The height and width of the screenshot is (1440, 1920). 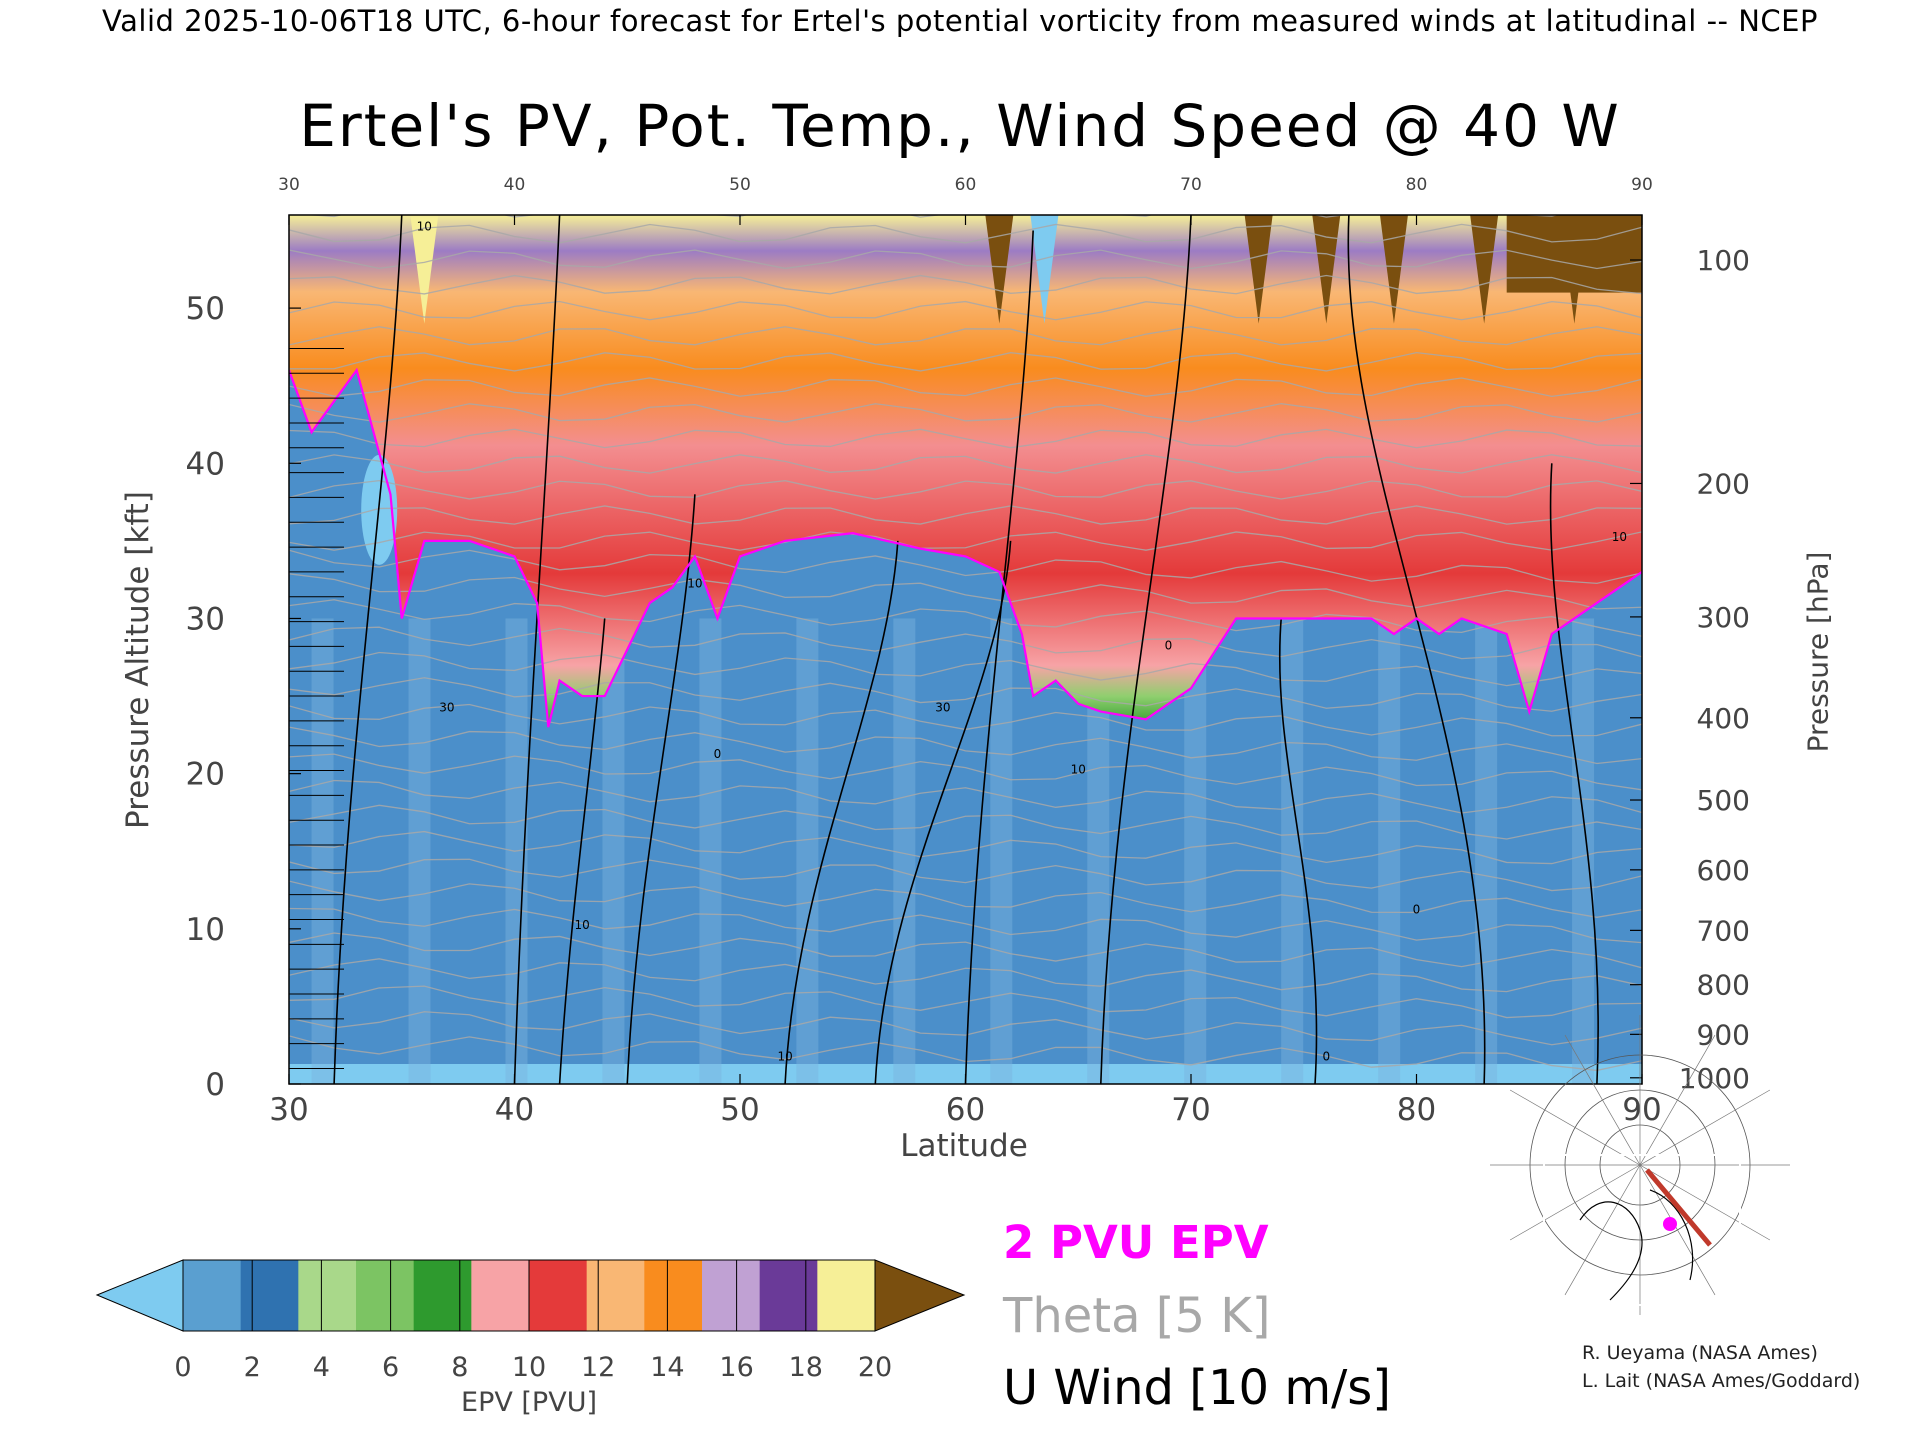 I want to click on colorbar-tick-label: 8, so click(x=460, y=1367).